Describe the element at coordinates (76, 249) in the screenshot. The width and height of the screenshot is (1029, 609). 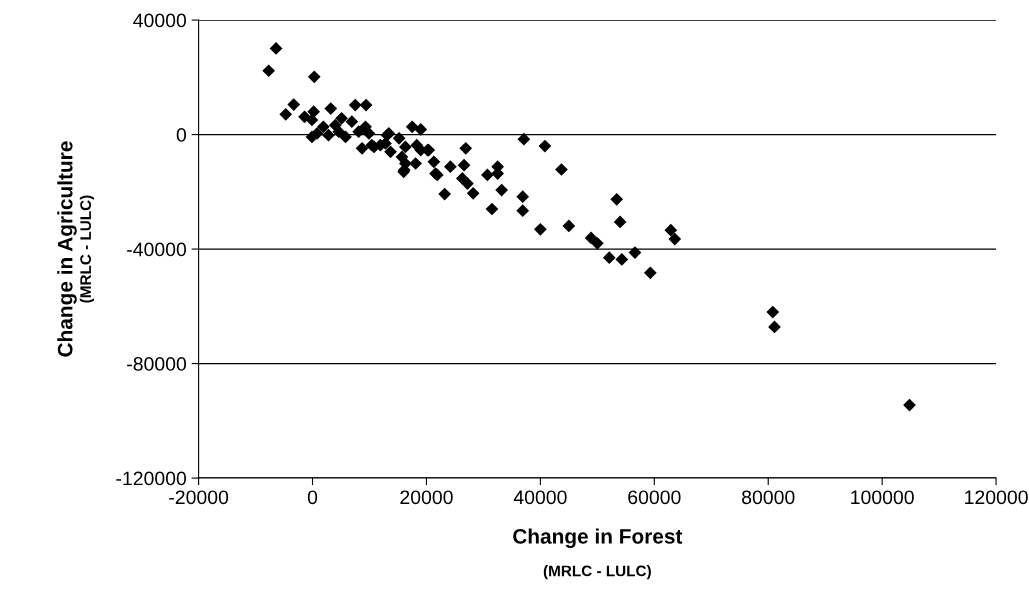
I see `y-axis-title: Change in Agriculture (MRLC - LULC)` at that location.